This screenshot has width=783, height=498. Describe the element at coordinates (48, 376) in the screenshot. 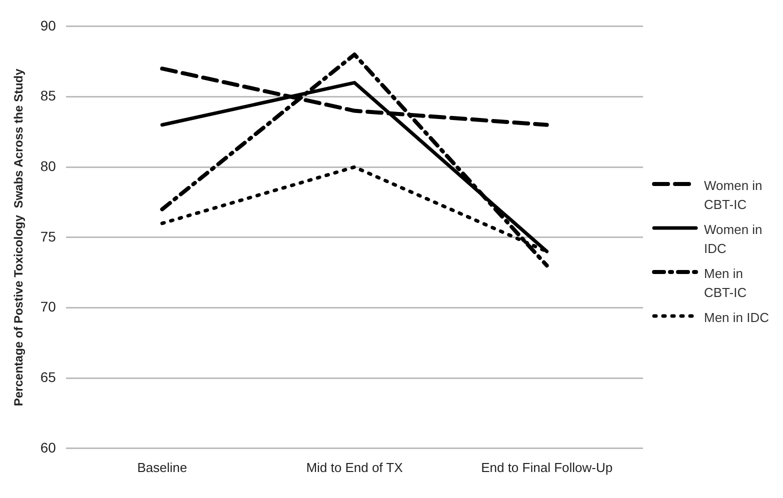

I see `y-tick-label: 65` at that location.